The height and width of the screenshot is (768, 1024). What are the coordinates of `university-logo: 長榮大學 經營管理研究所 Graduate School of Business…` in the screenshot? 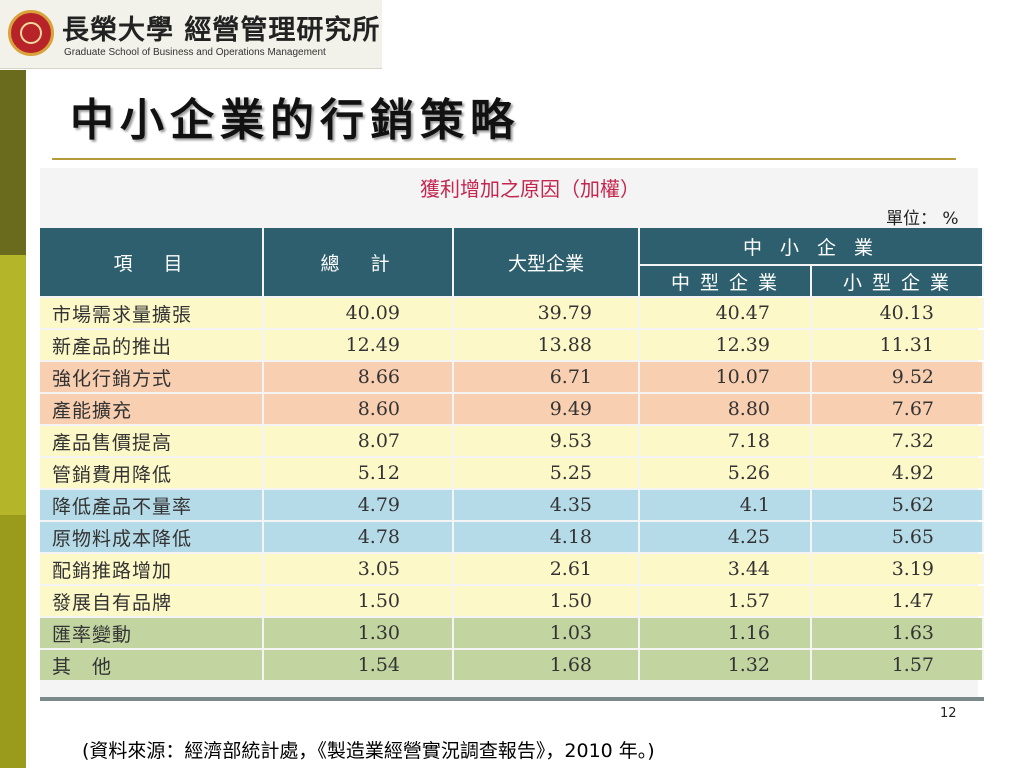 It's located at (191, 34).